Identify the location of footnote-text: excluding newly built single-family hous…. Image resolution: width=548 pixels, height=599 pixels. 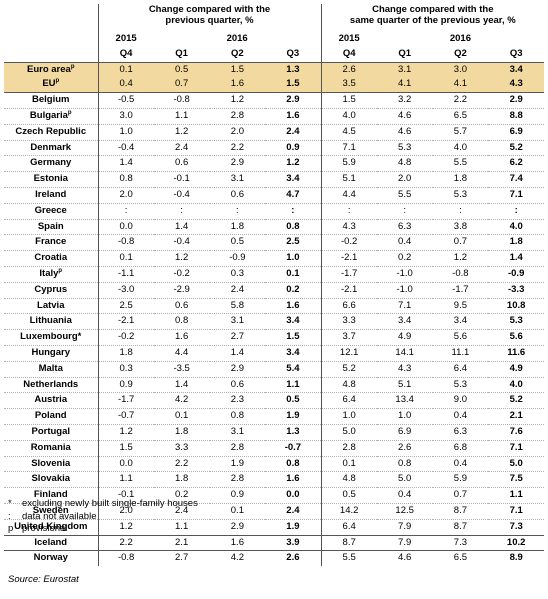
(110, 503).